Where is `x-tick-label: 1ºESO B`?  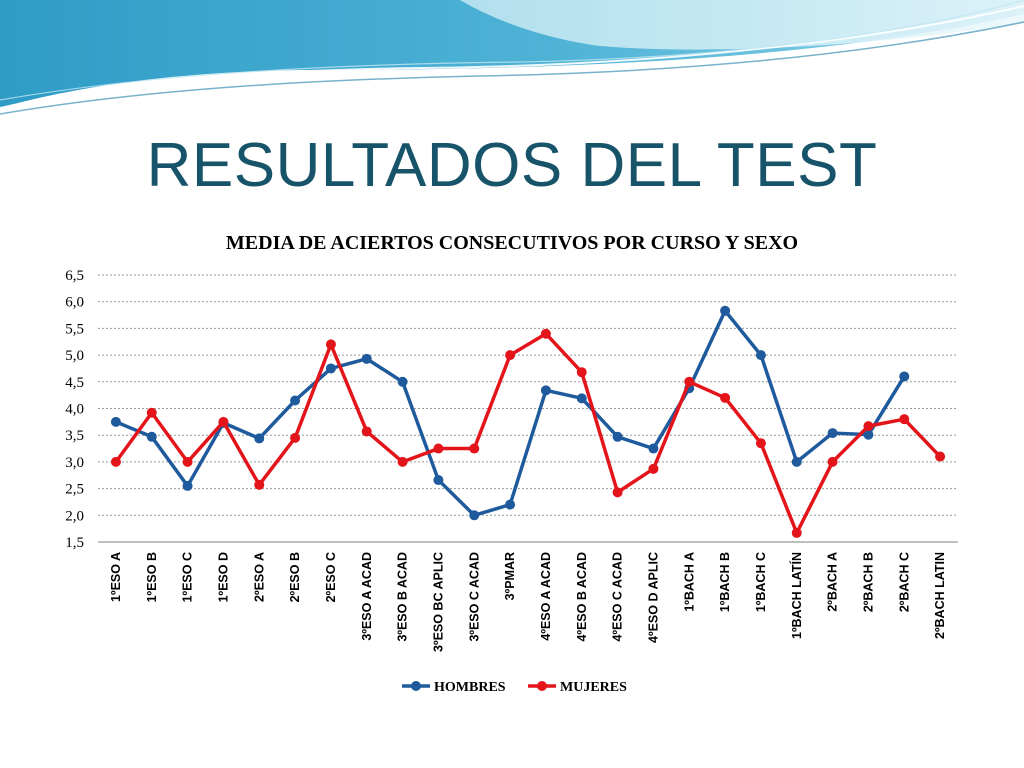
x-tick-label: 1ºESO B is located at coordinates (152, 577).